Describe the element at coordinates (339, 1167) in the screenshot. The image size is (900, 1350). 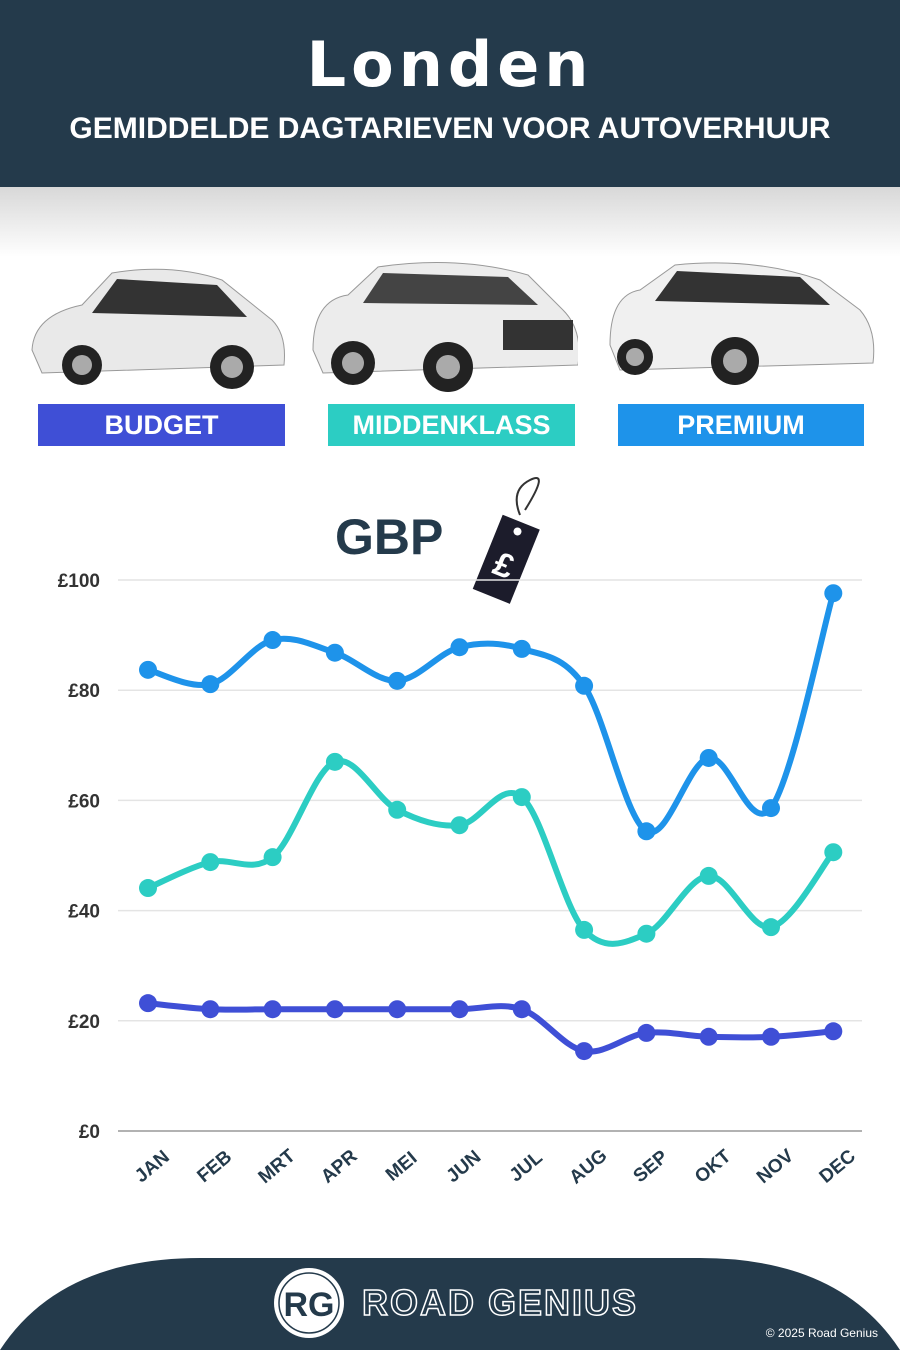
I see `x-tick-label: APR` at that location.